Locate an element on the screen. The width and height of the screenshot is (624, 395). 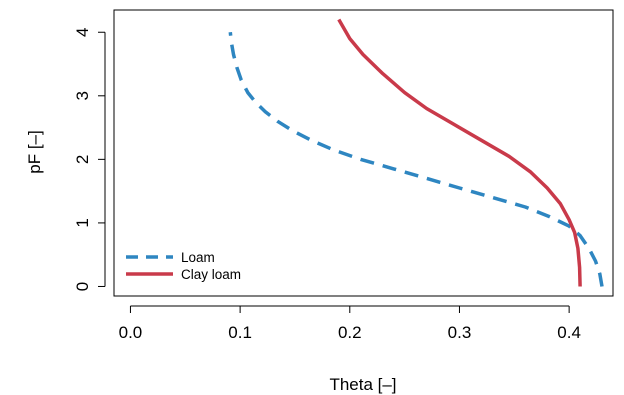
x-tick-label: 0.3 is located at coordinates (460, 332).